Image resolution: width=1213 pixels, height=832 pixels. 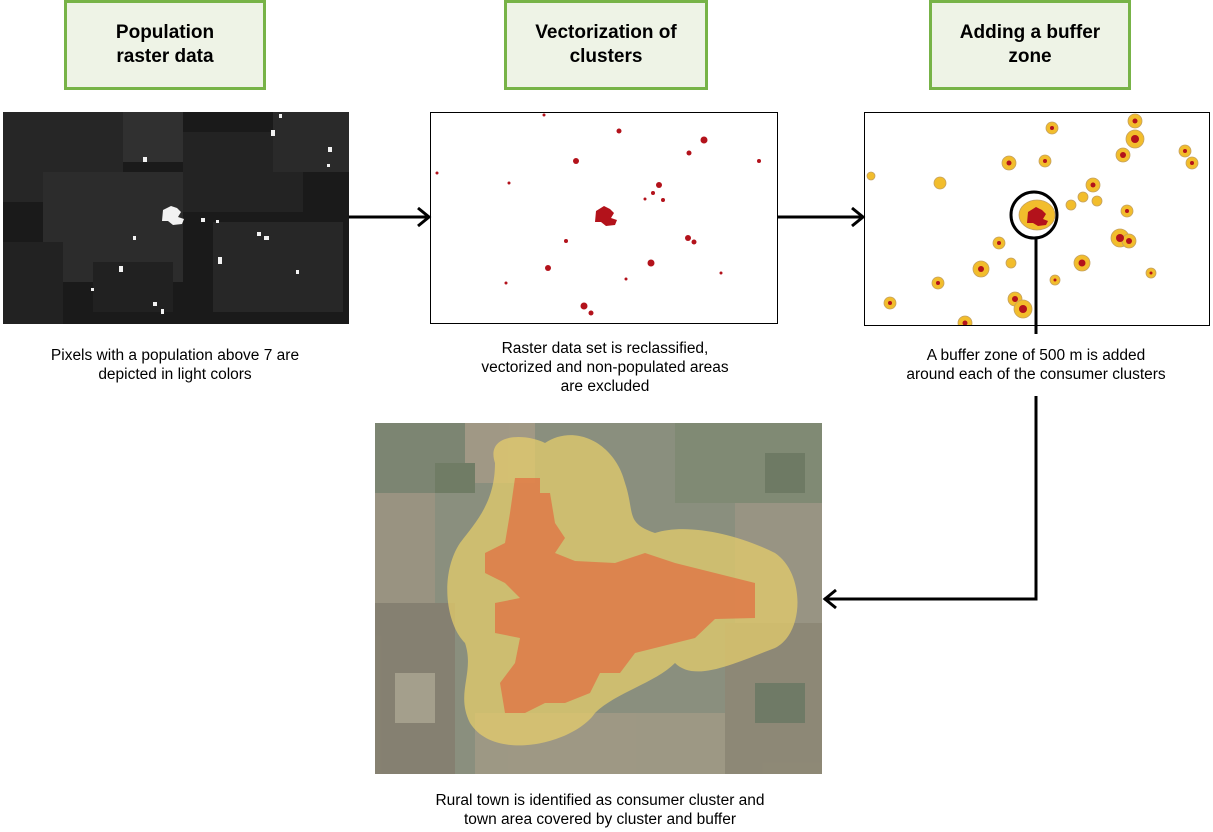 I want to click on vector-panel, so click(x=604, y=218).